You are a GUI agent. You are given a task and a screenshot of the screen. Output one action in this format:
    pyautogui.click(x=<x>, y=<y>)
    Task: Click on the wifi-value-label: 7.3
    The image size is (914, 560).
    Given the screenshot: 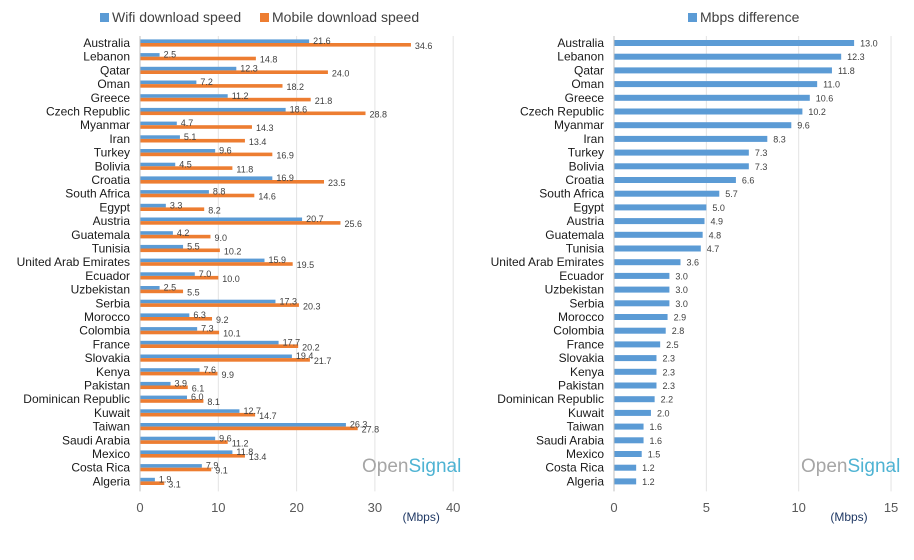 What is the action you would take?
    pyautogui.click(x=207, y=329)
    